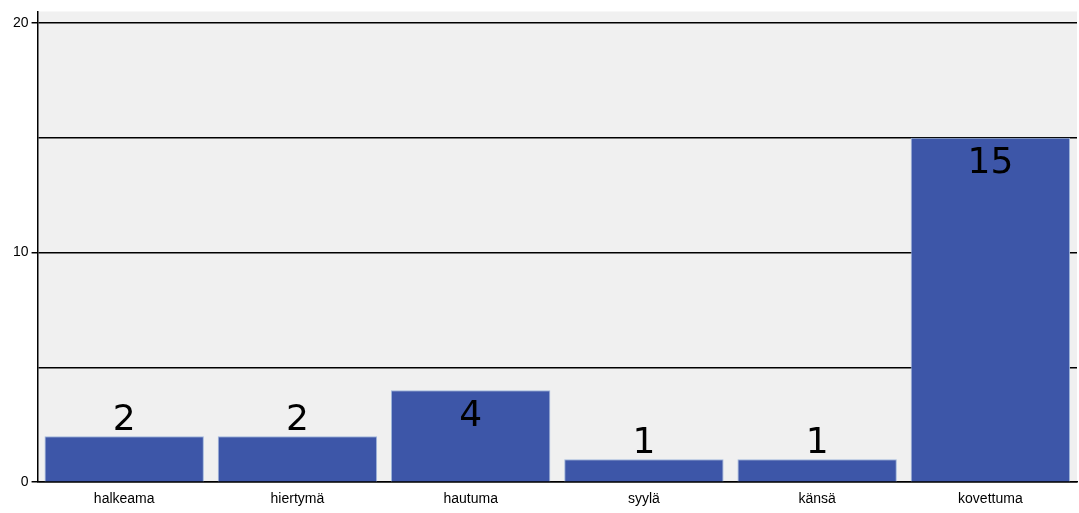  Describe the element at coordinates (644, 498) in the screenshot. I see `x-tick-label: syylä` at that location.